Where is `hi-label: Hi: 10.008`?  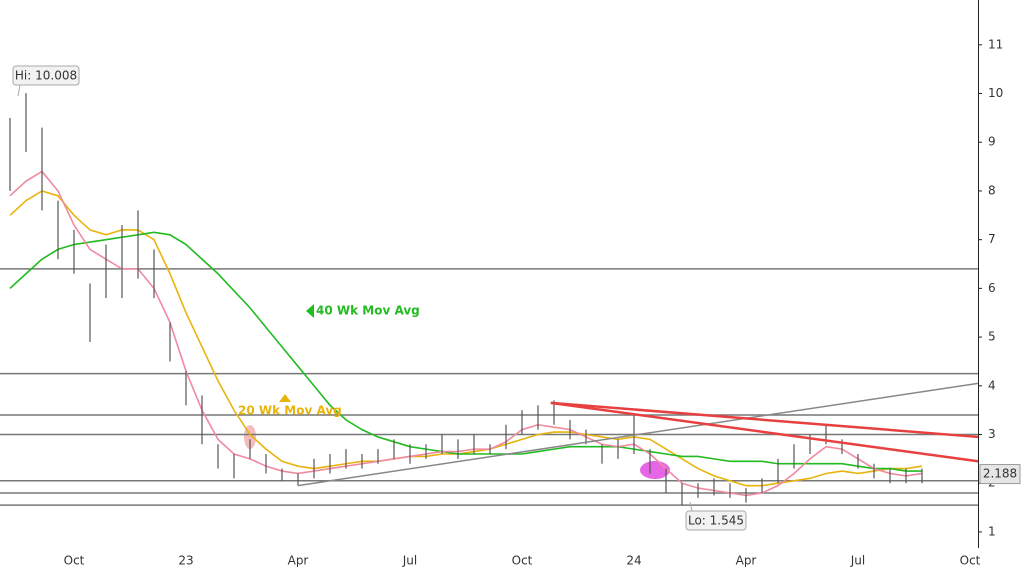
hi-label: Hi: 10.008 is located at coordinates (46, 76).